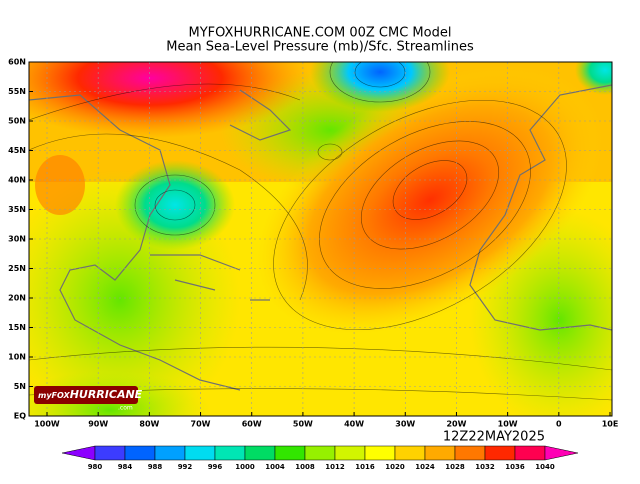  I want to click on lat-label: 55N, so click(17, 91).